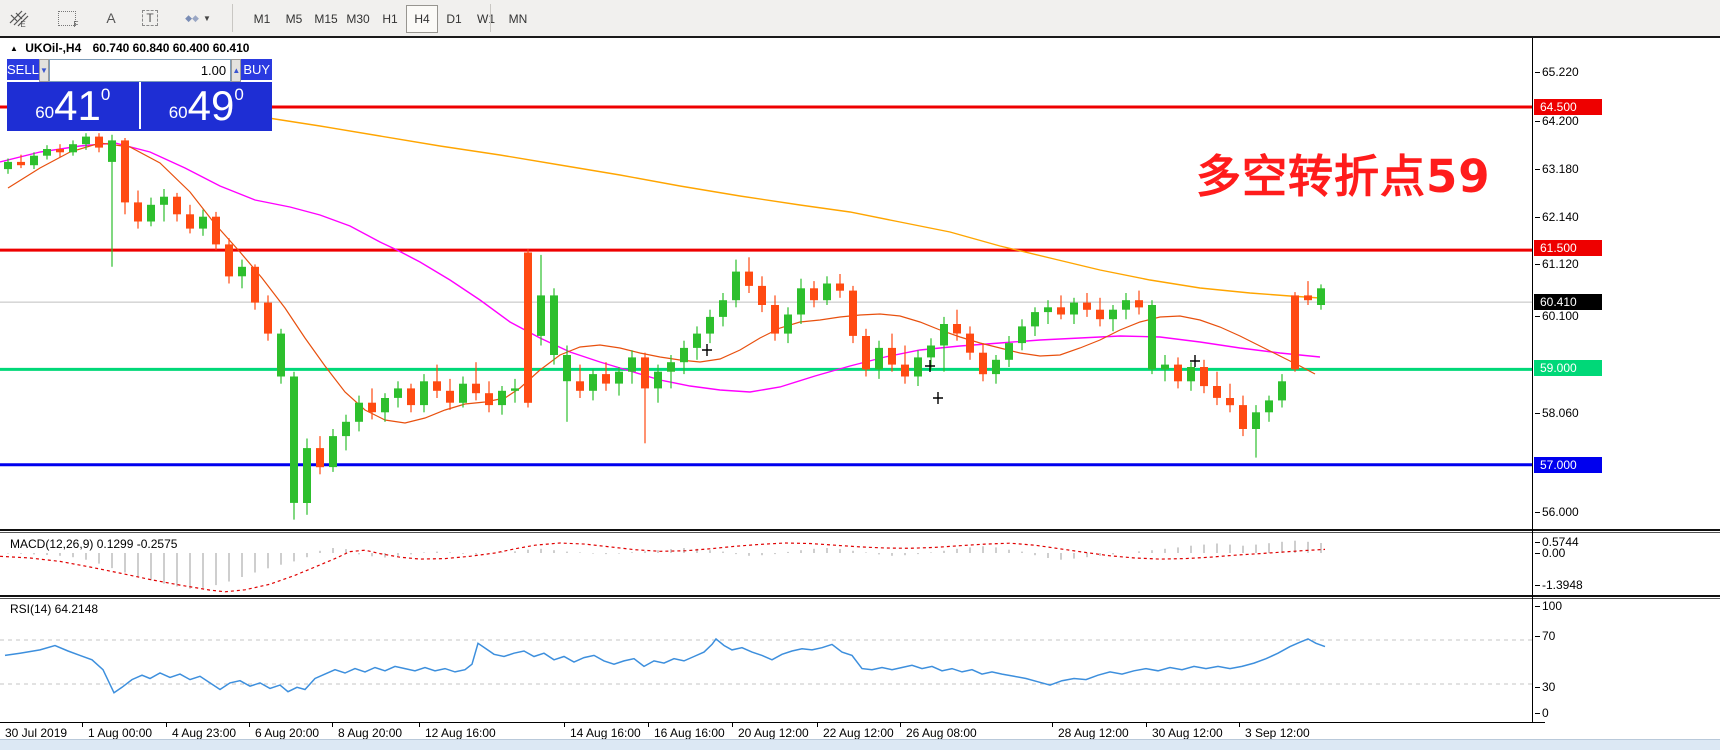 The image size is (1720, 750). Describe the element at coordinates (1557, 316) in the screenshot. I see `price-axis-label: 60.100` at that location.